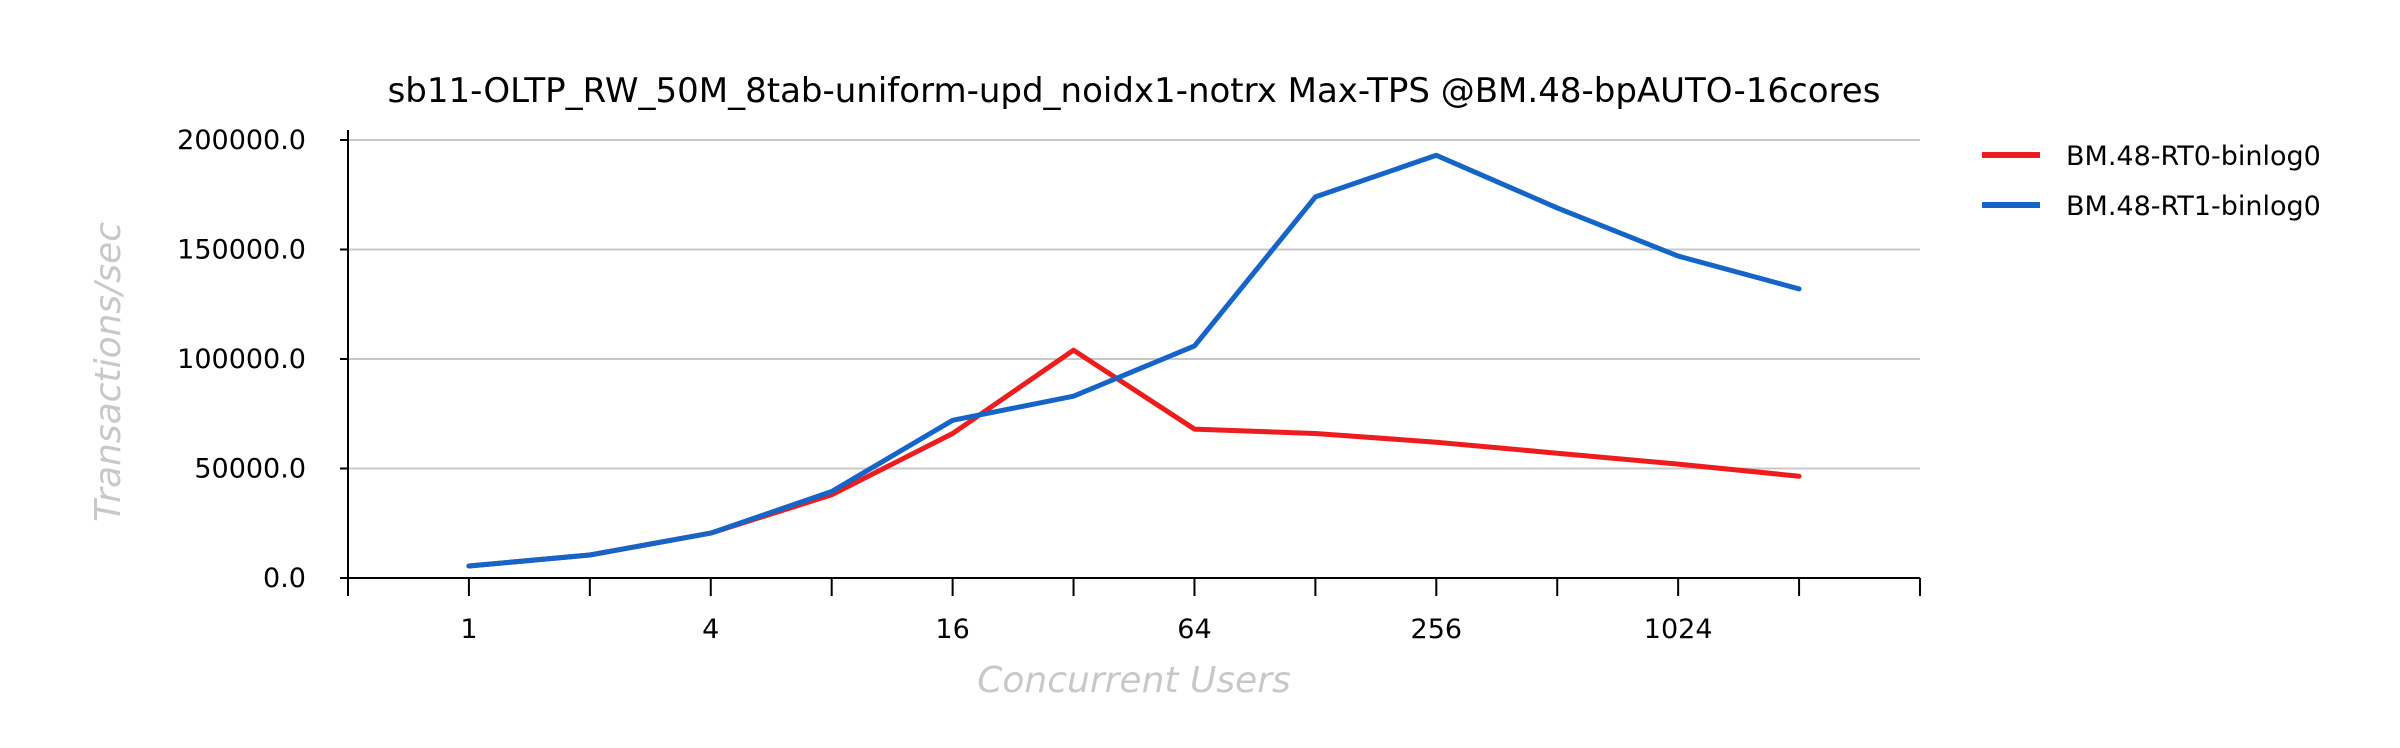 The image size is (2400, 748). Describe the element at coordinates (2151, 181) in the screenshot. I see `legend: BM.48-RT0-binlog0 BM.48-RT1-binlog0` at that location.